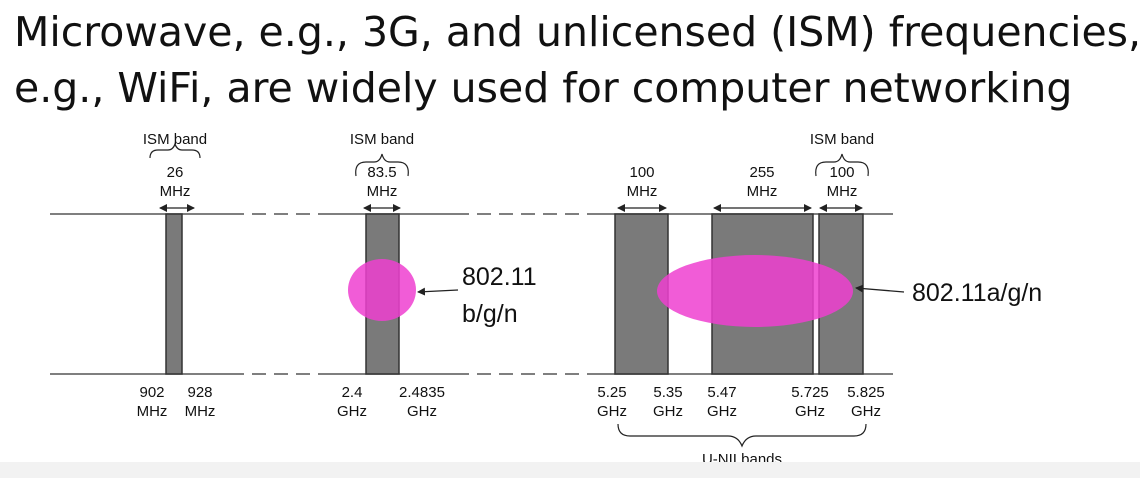 Image resolution: width=1140 pixels, height=478 pixels. Describe the element at coordinates (866, 411) in the screenshot. I see `freq-unit-5825: GHz` at that location.